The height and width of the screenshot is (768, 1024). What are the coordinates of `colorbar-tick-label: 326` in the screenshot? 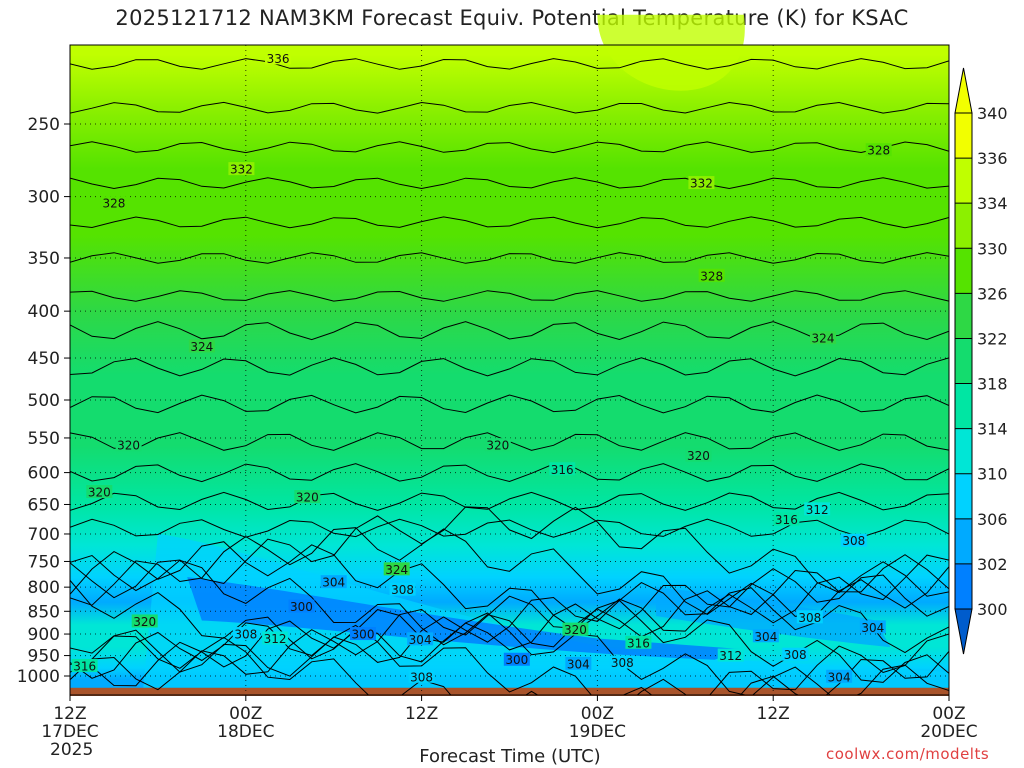 It's located at (992, 293).